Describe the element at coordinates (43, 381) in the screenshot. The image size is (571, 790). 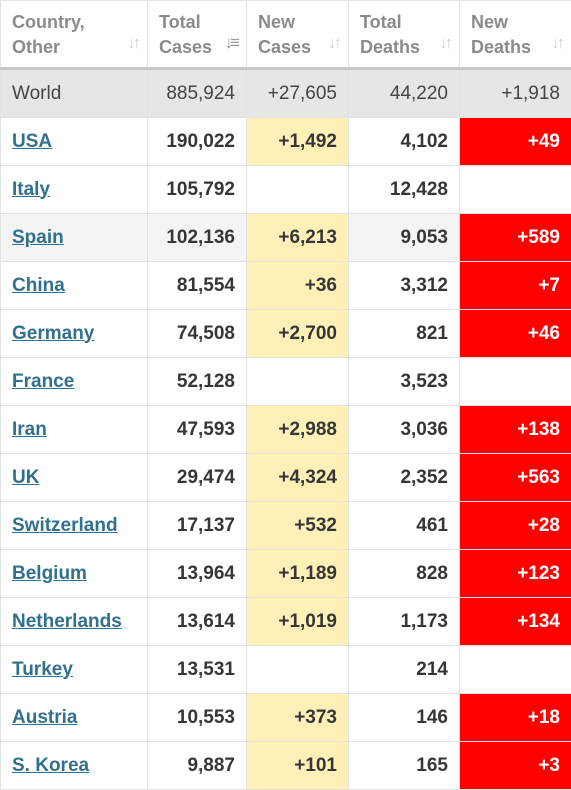
I see `country-link: France` at that location.